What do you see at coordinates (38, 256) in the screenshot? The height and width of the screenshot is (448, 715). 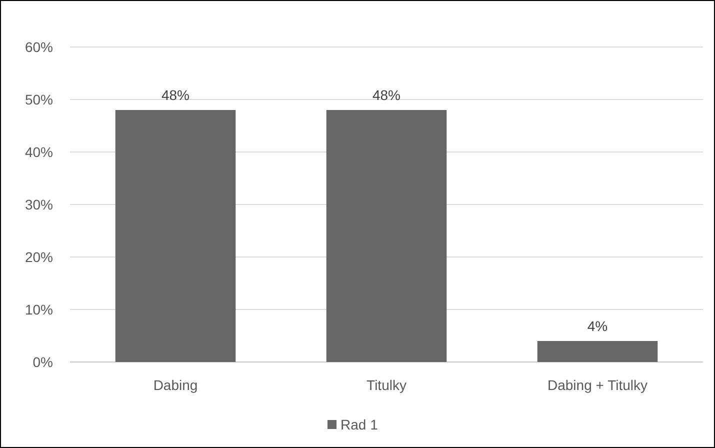 I see `y-tick-label: 20%` at bounding box center [38, 256].